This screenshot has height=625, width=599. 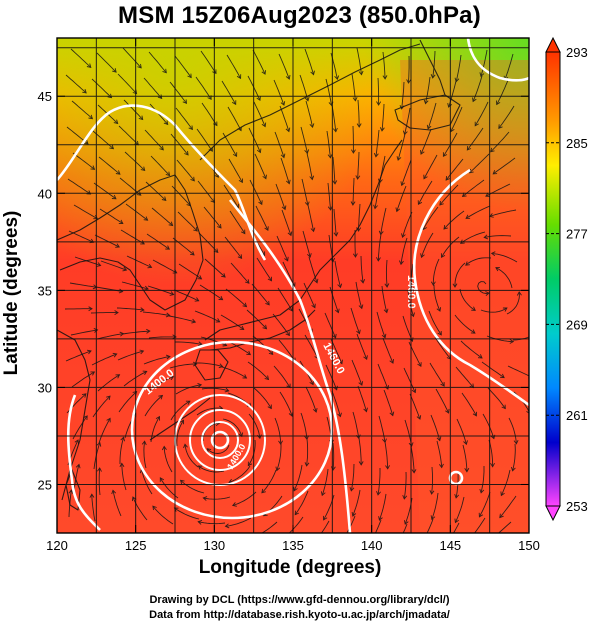 I want to click on x-tick-label: 135, so click(x=293, y=545).